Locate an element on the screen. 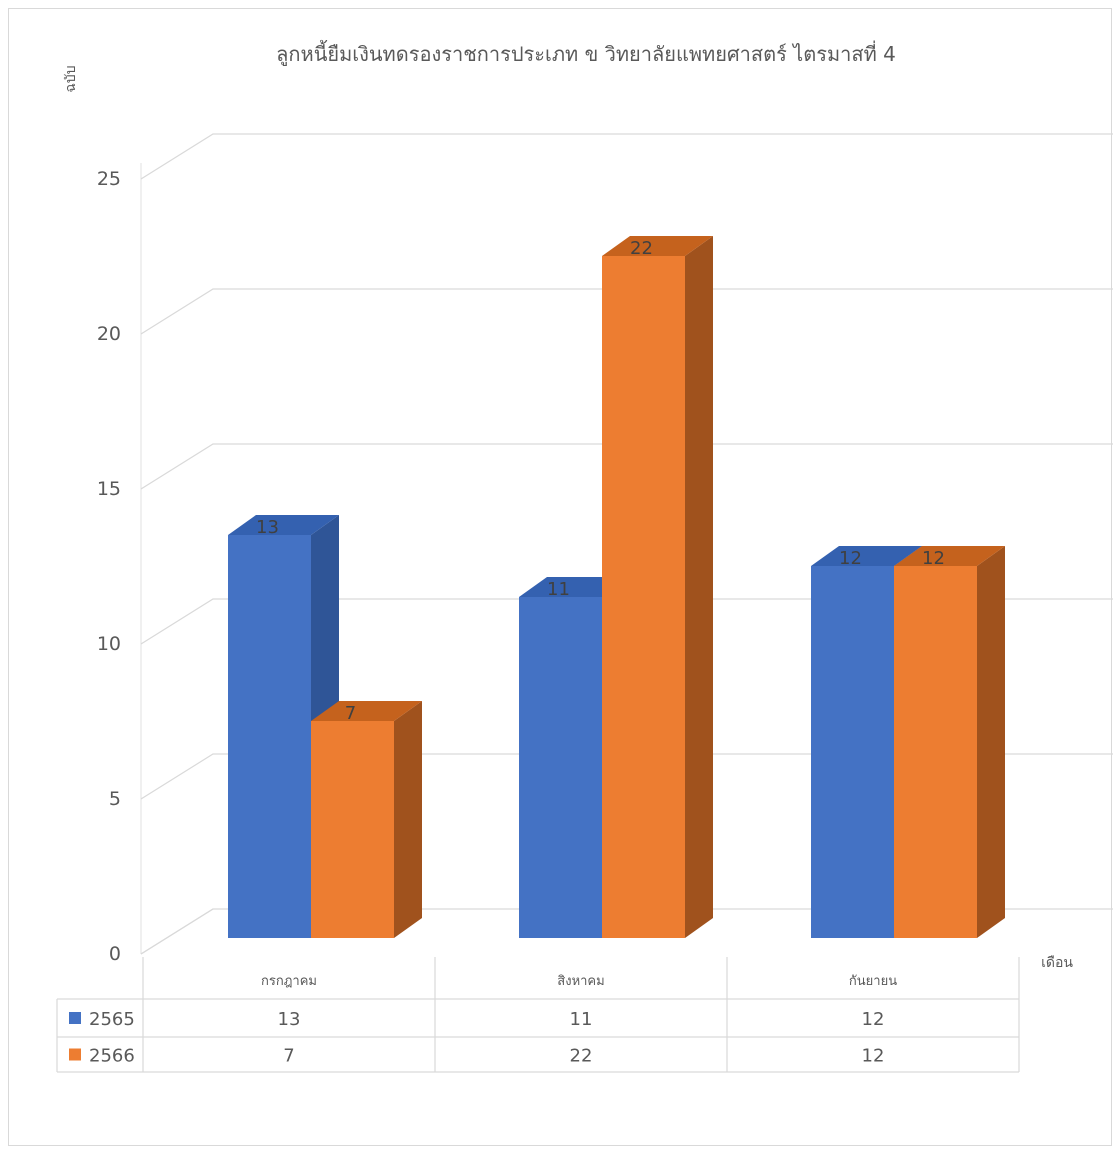 The image size is (1114, 1151). table-cell: 7 is located at coordinates (288, 1056).